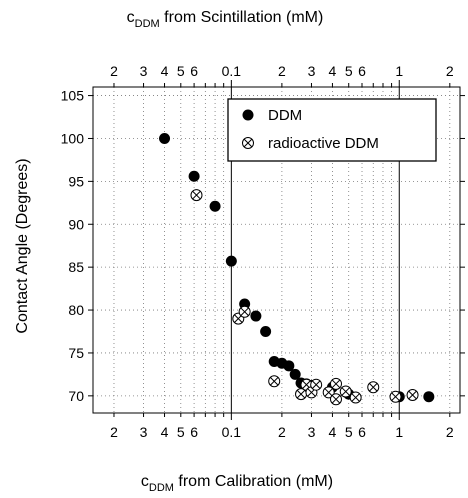 Image resolution: width=468 pixels, height=498 pixels. What do you see at coordinates (131, 17) in the screenshot?
I see `top-axis-title-prefix: c` at bounding box center [131, 17].